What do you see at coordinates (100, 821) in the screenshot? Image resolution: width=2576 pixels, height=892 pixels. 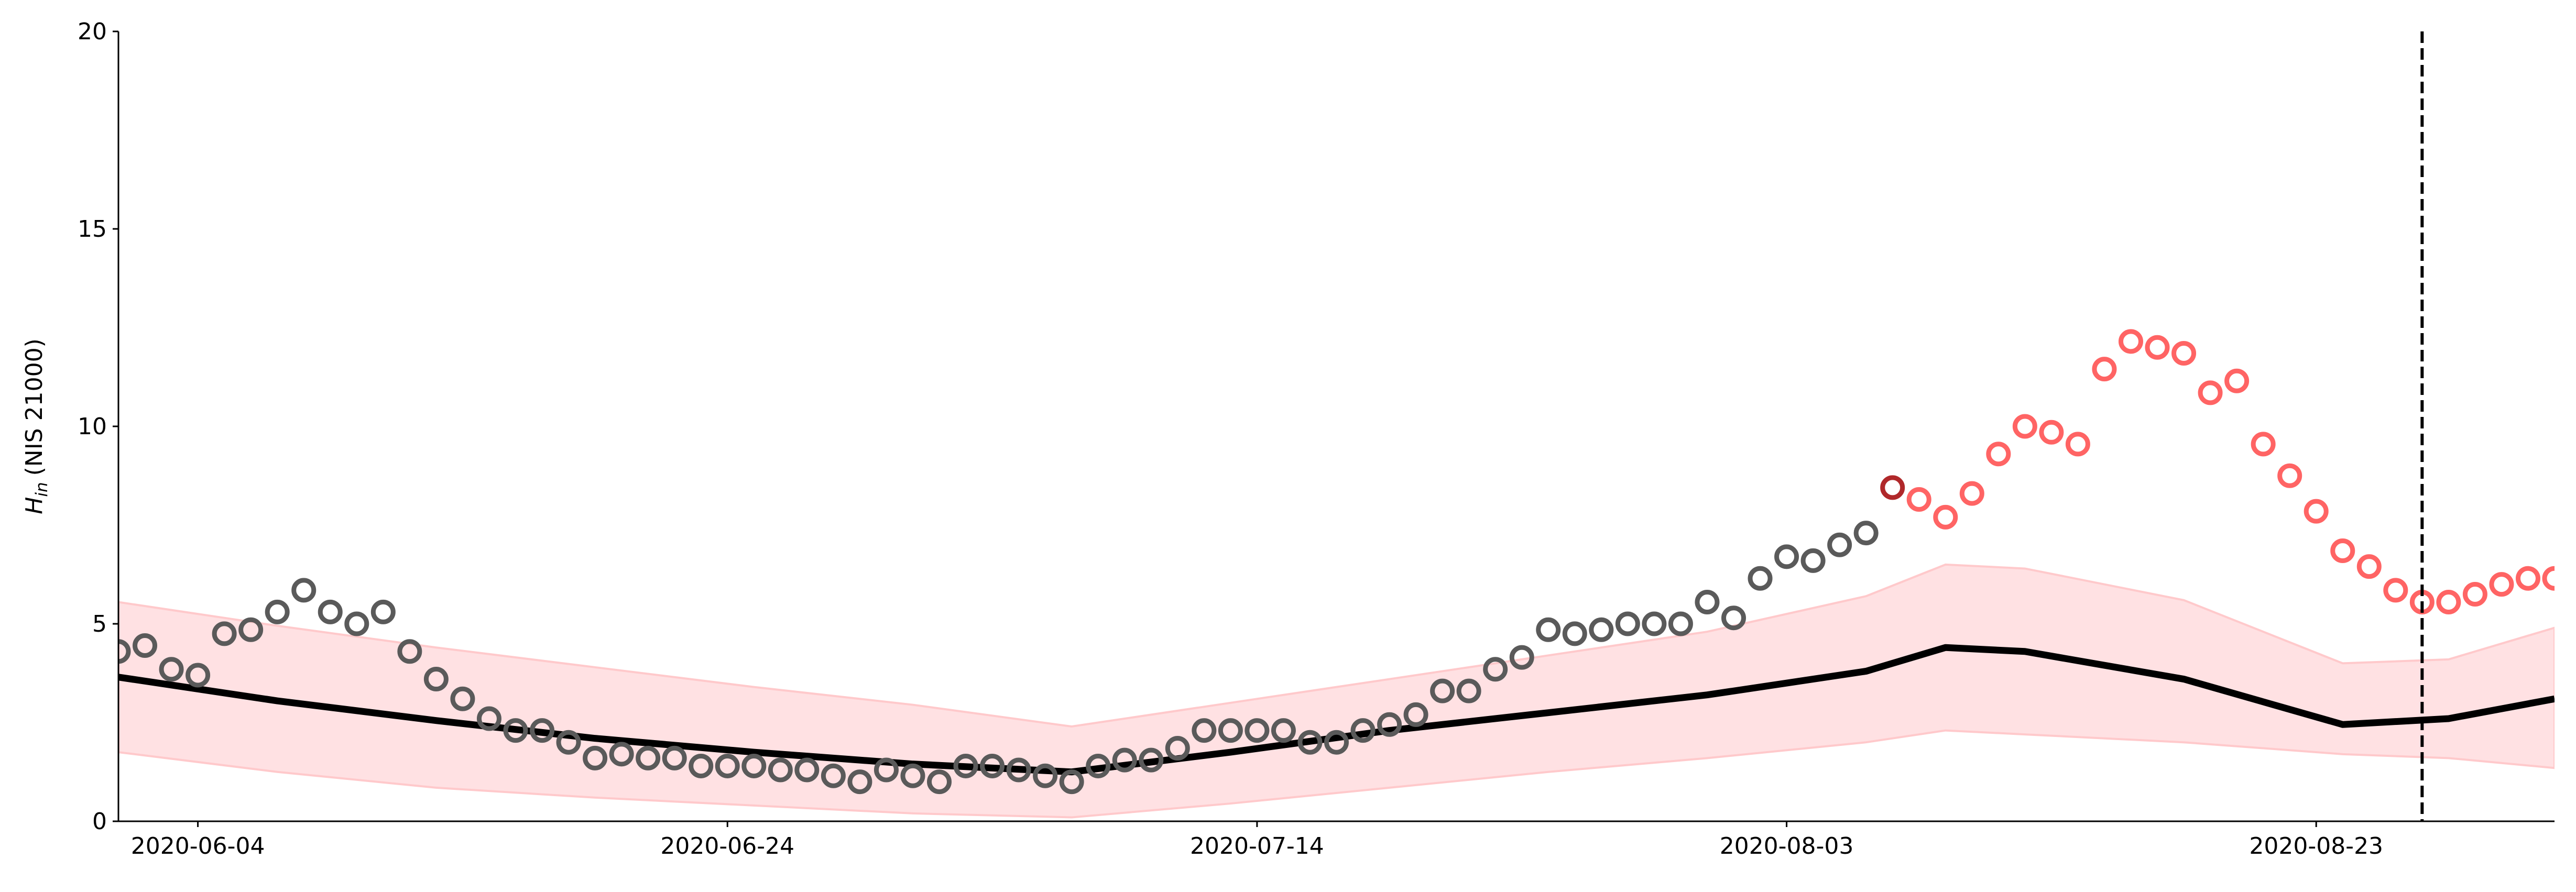 I see `y-tick-label: 0` at bounding box center [100, 821].